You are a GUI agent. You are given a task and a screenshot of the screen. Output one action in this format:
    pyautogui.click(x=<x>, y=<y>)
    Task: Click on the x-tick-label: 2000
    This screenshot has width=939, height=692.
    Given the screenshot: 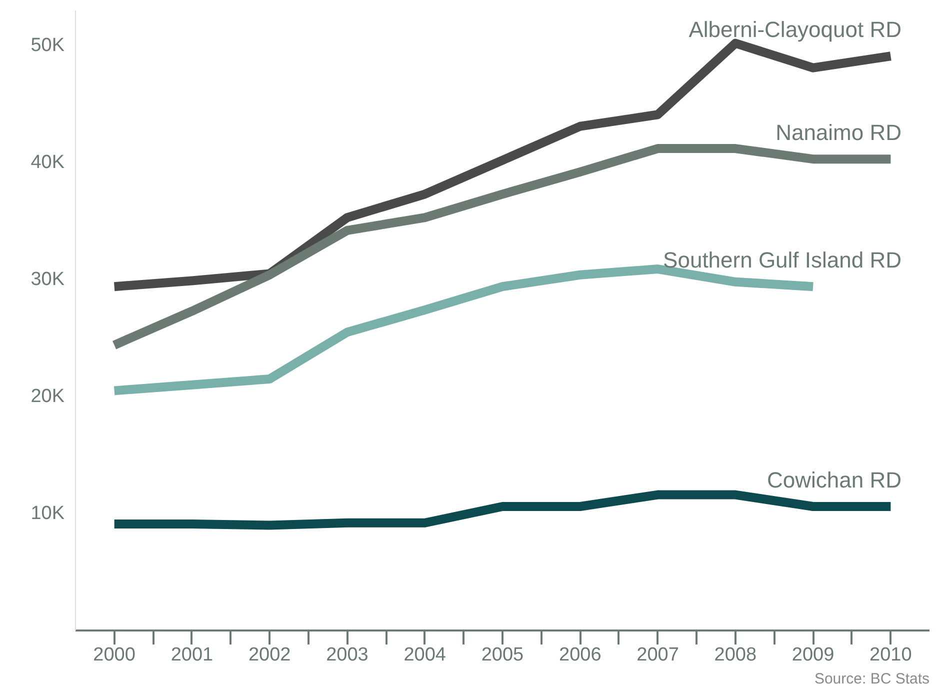 What is the action you would take?
    pyautogui.click(x=114, y=655)
    